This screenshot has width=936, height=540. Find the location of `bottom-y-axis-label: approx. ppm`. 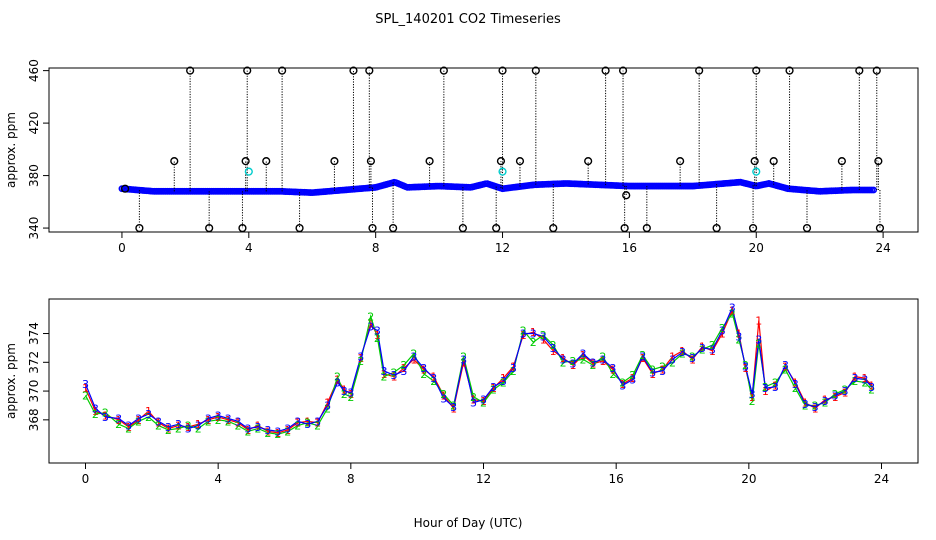

bottom-y-axis-label: approx. ppm is located at coordinates (11, 381).